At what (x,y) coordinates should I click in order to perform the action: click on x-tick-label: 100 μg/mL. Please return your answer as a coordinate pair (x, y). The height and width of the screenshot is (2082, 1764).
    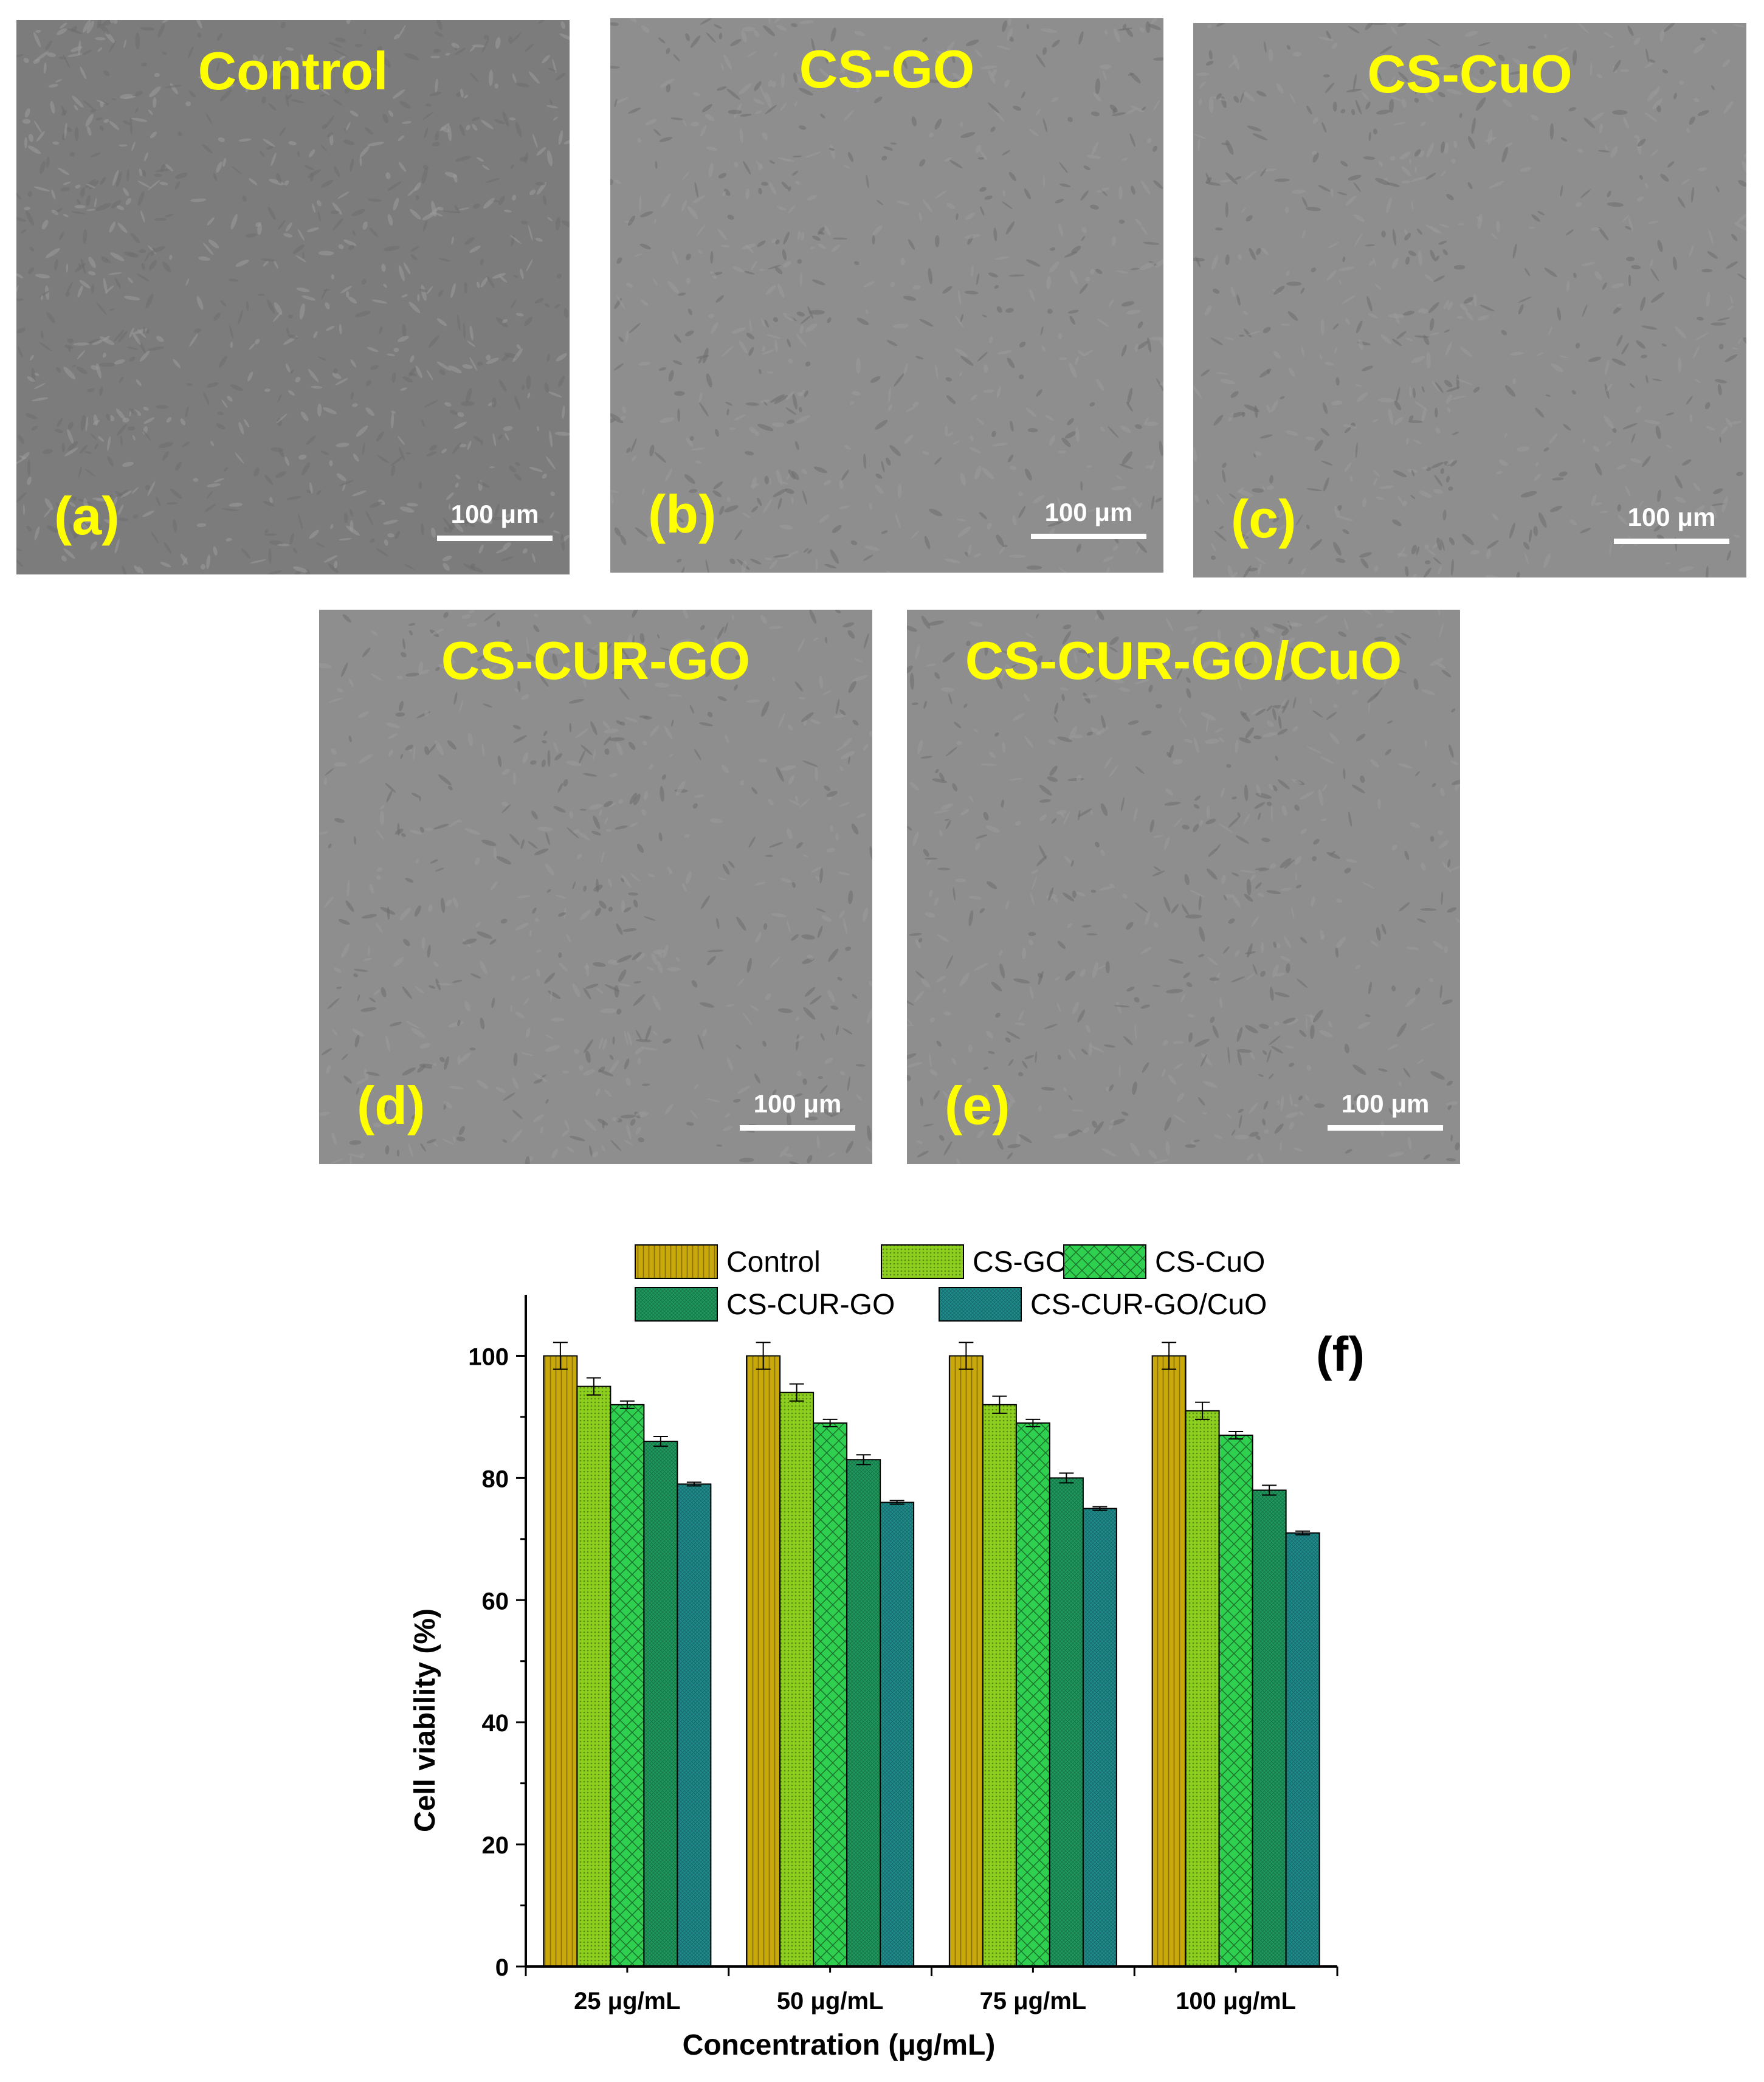
    Looking at the image, I should click on (1236, 2001).